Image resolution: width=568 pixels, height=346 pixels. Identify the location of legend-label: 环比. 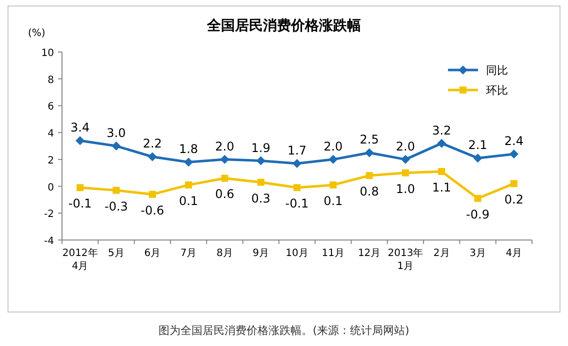
(497, 90).